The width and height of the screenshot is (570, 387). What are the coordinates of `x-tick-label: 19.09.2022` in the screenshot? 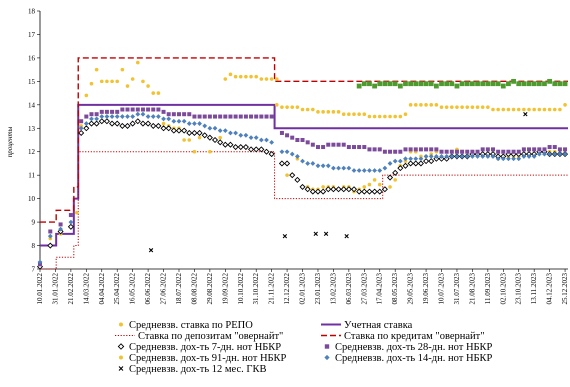 It's located at (225, 289).